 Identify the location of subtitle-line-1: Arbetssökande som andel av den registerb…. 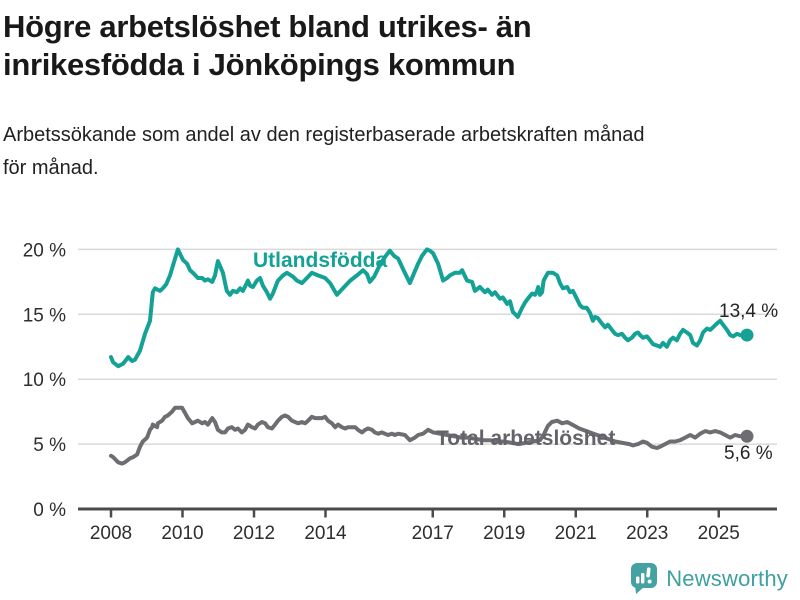
(324, 135).